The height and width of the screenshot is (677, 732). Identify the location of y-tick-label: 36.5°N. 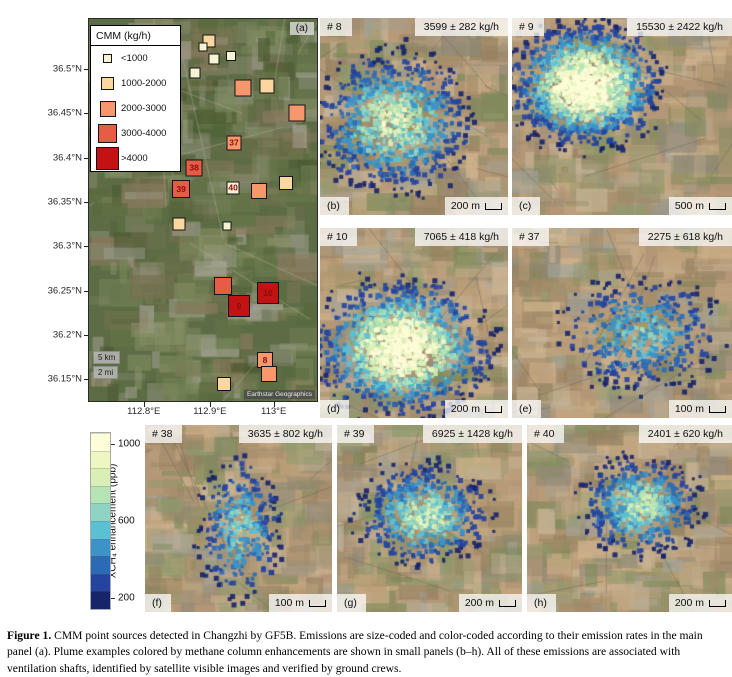
(67, 69).